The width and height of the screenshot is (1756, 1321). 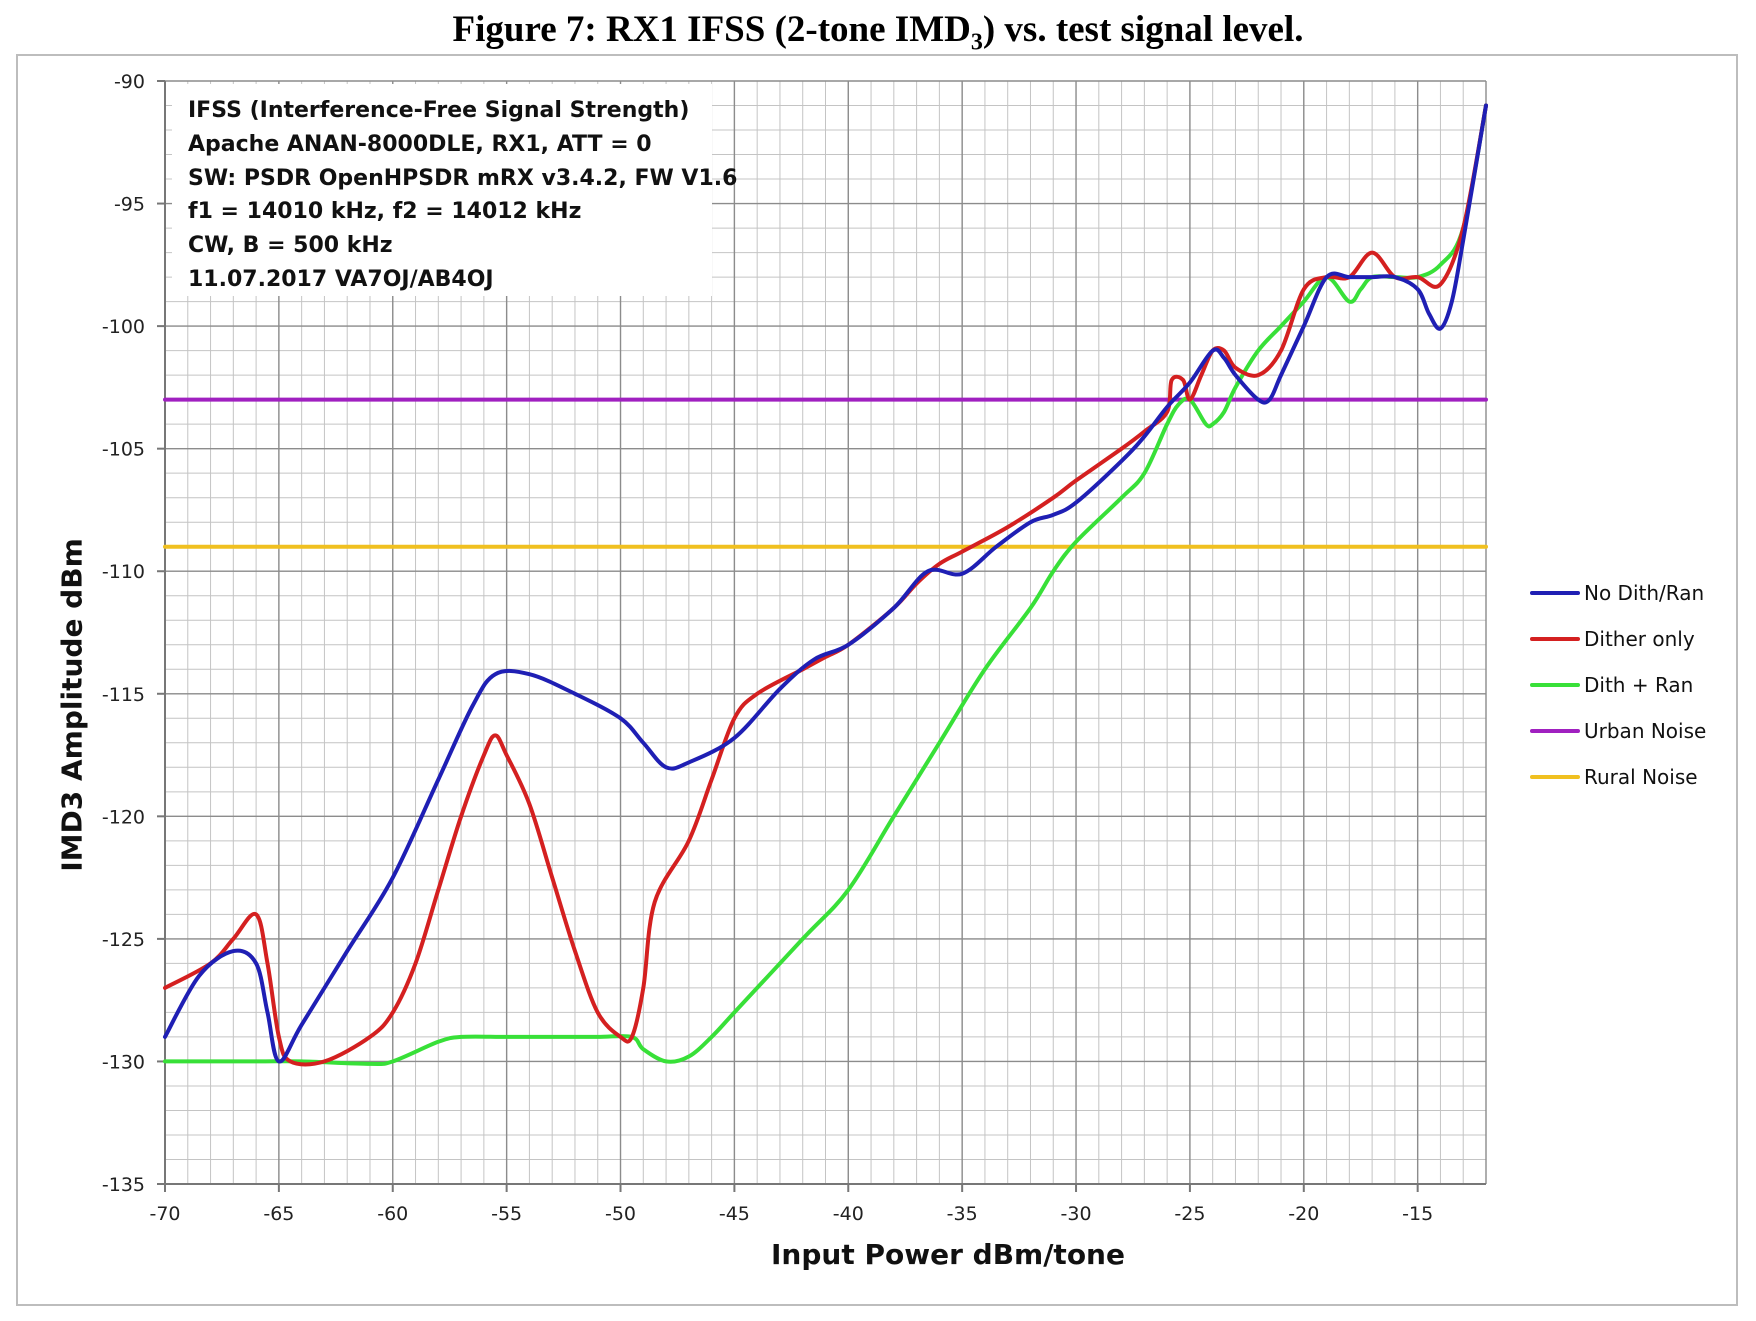 What do you see at coordinates (420, 144) in the screenshot?
I see `info-line: Apache ANAN-8000DLE, RX1, ATT = 0` at bounding box center [420, 144].